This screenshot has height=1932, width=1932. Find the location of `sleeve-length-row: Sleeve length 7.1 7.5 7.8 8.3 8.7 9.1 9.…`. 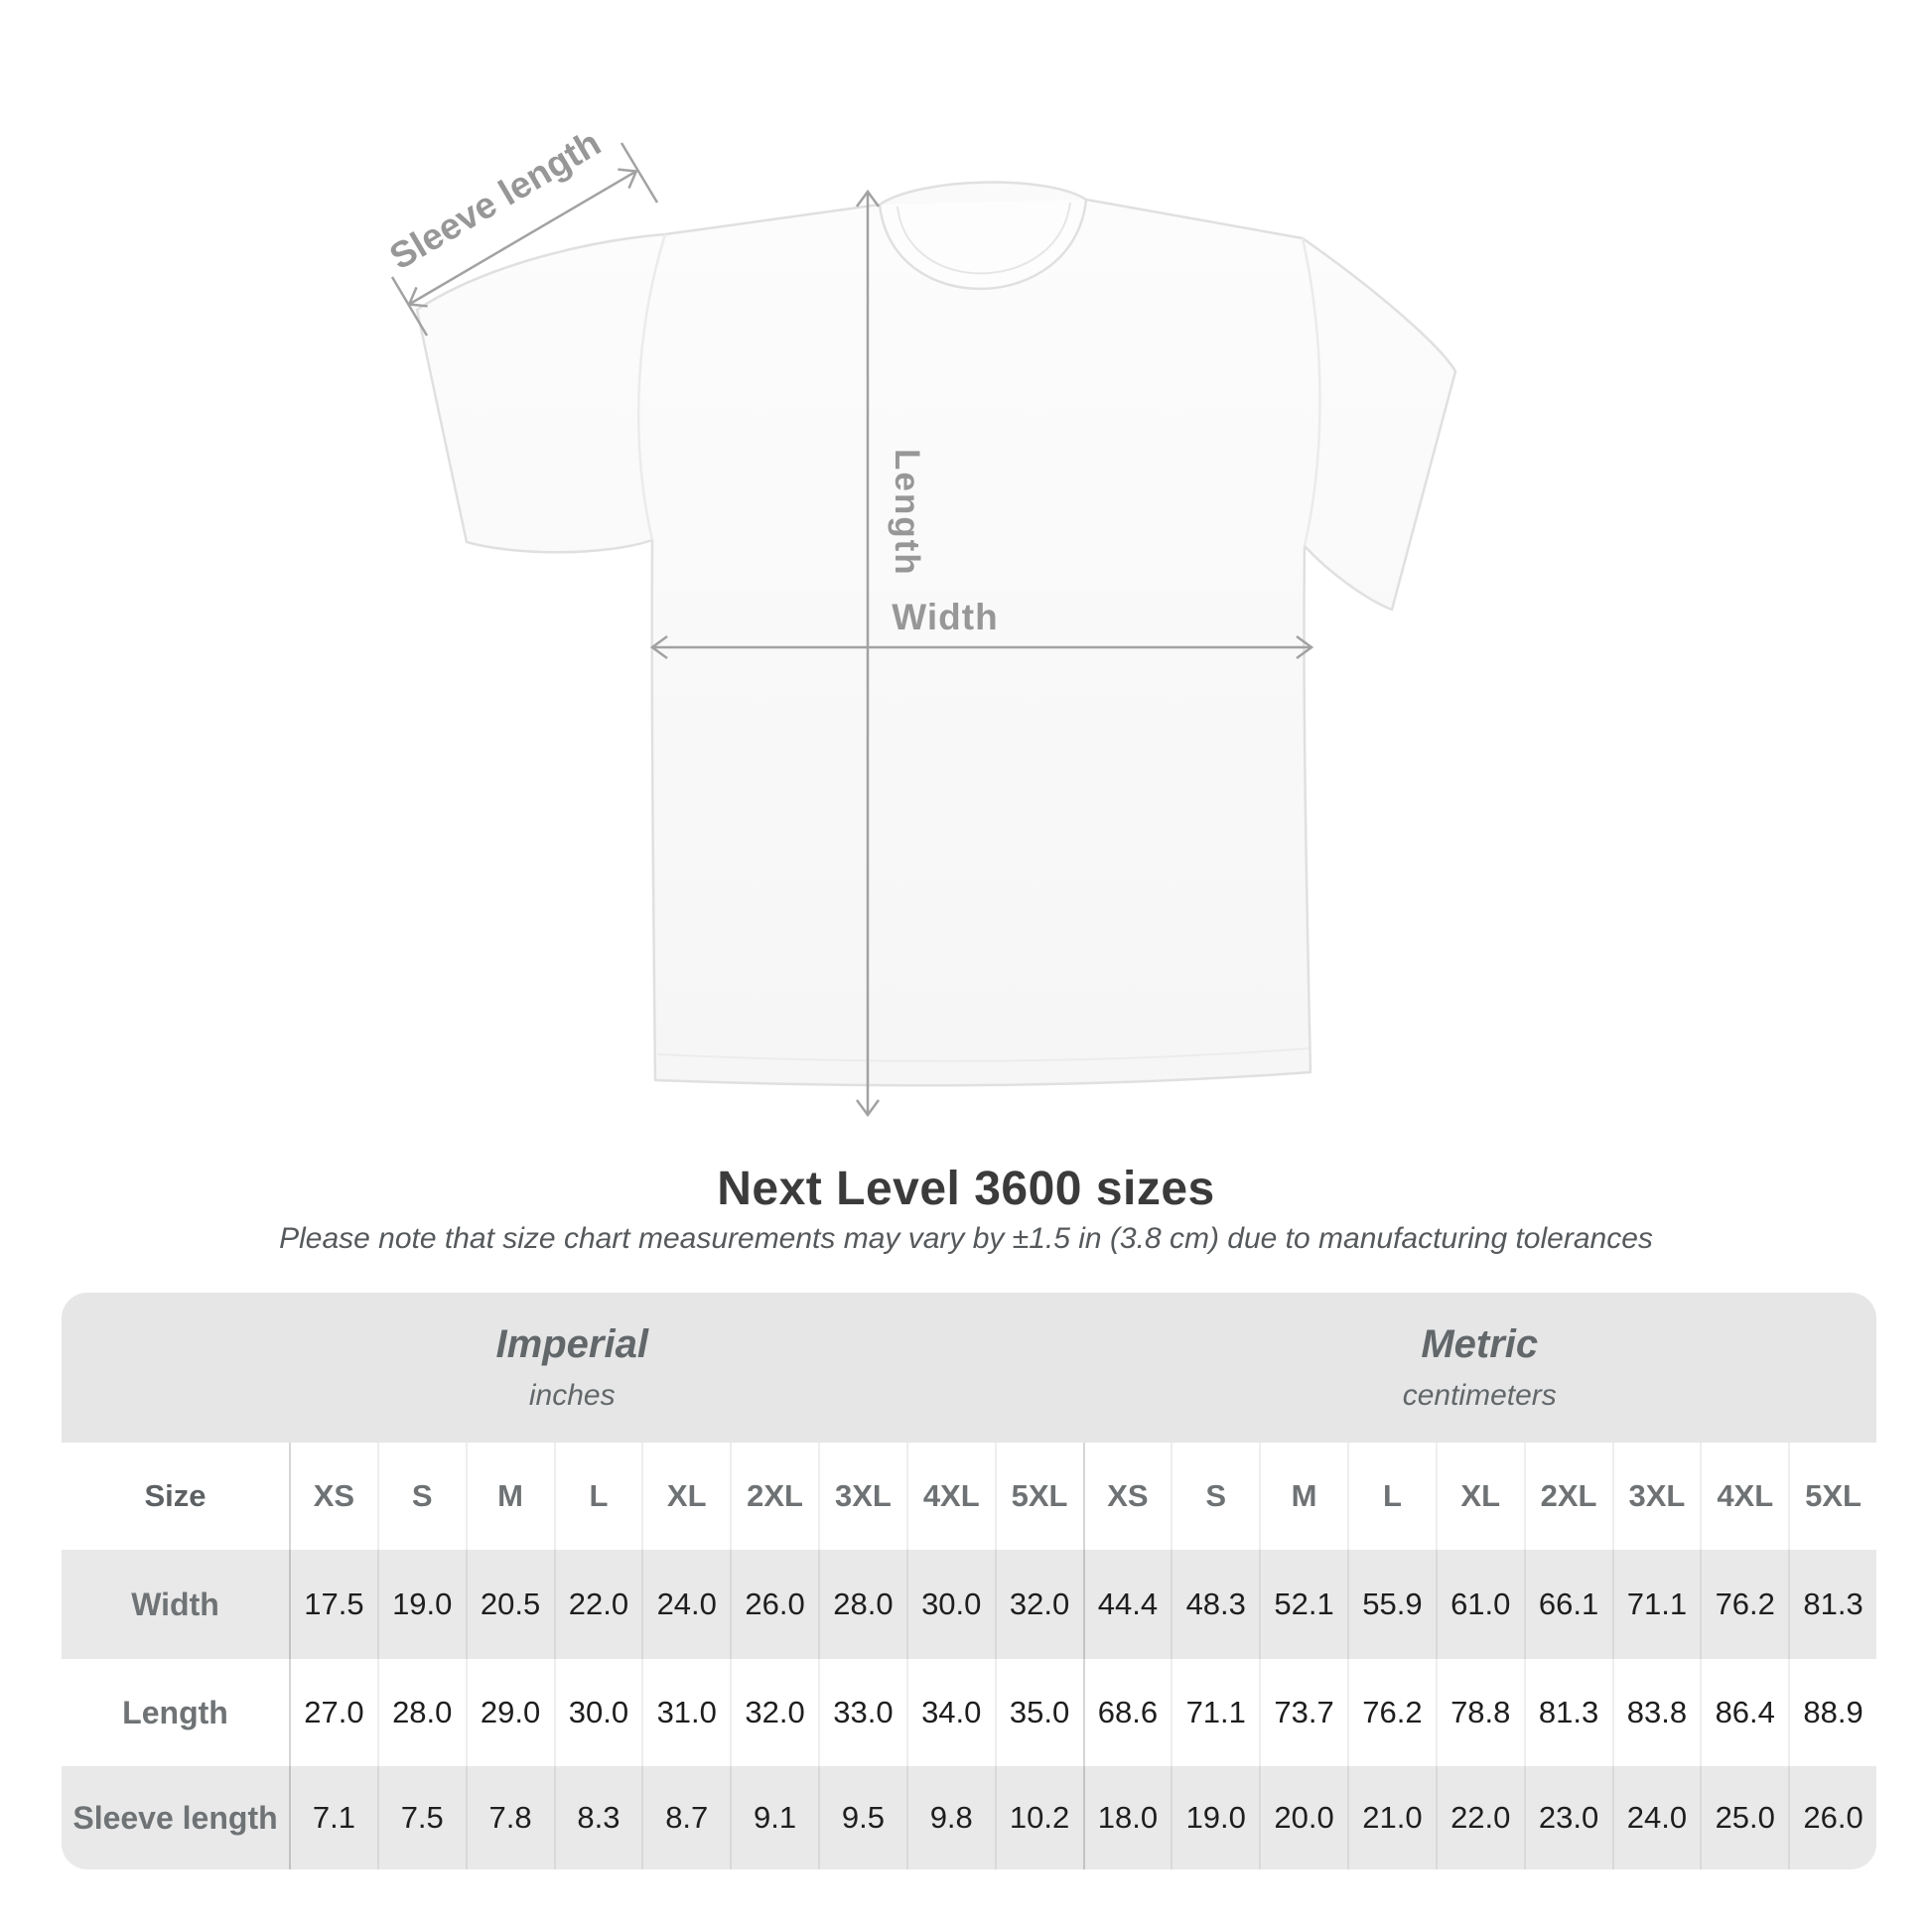

sleeve-length-row: Sleeve length 7.1 7.5 7.8 8.3 8.7 9.1 9.… is located at coordinates (969, 1818).